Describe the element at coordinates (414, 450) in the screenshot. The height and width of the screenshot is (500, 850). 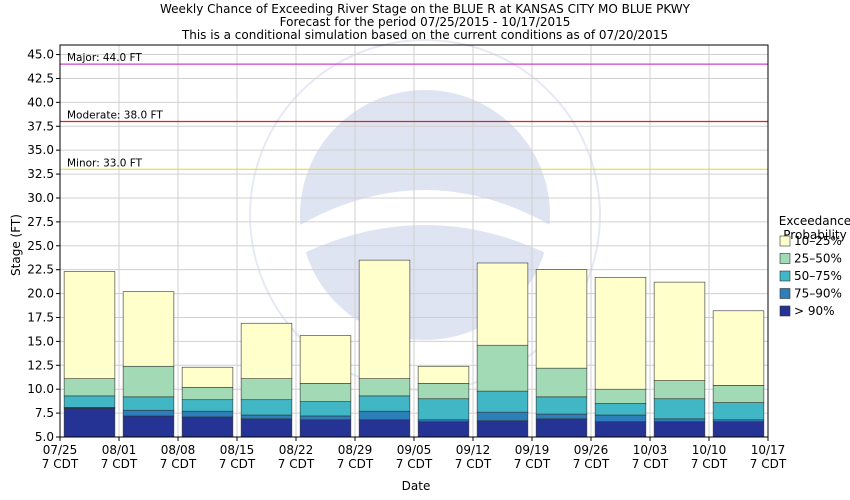
I see `x-tick-label-date: 09/05` at that location.